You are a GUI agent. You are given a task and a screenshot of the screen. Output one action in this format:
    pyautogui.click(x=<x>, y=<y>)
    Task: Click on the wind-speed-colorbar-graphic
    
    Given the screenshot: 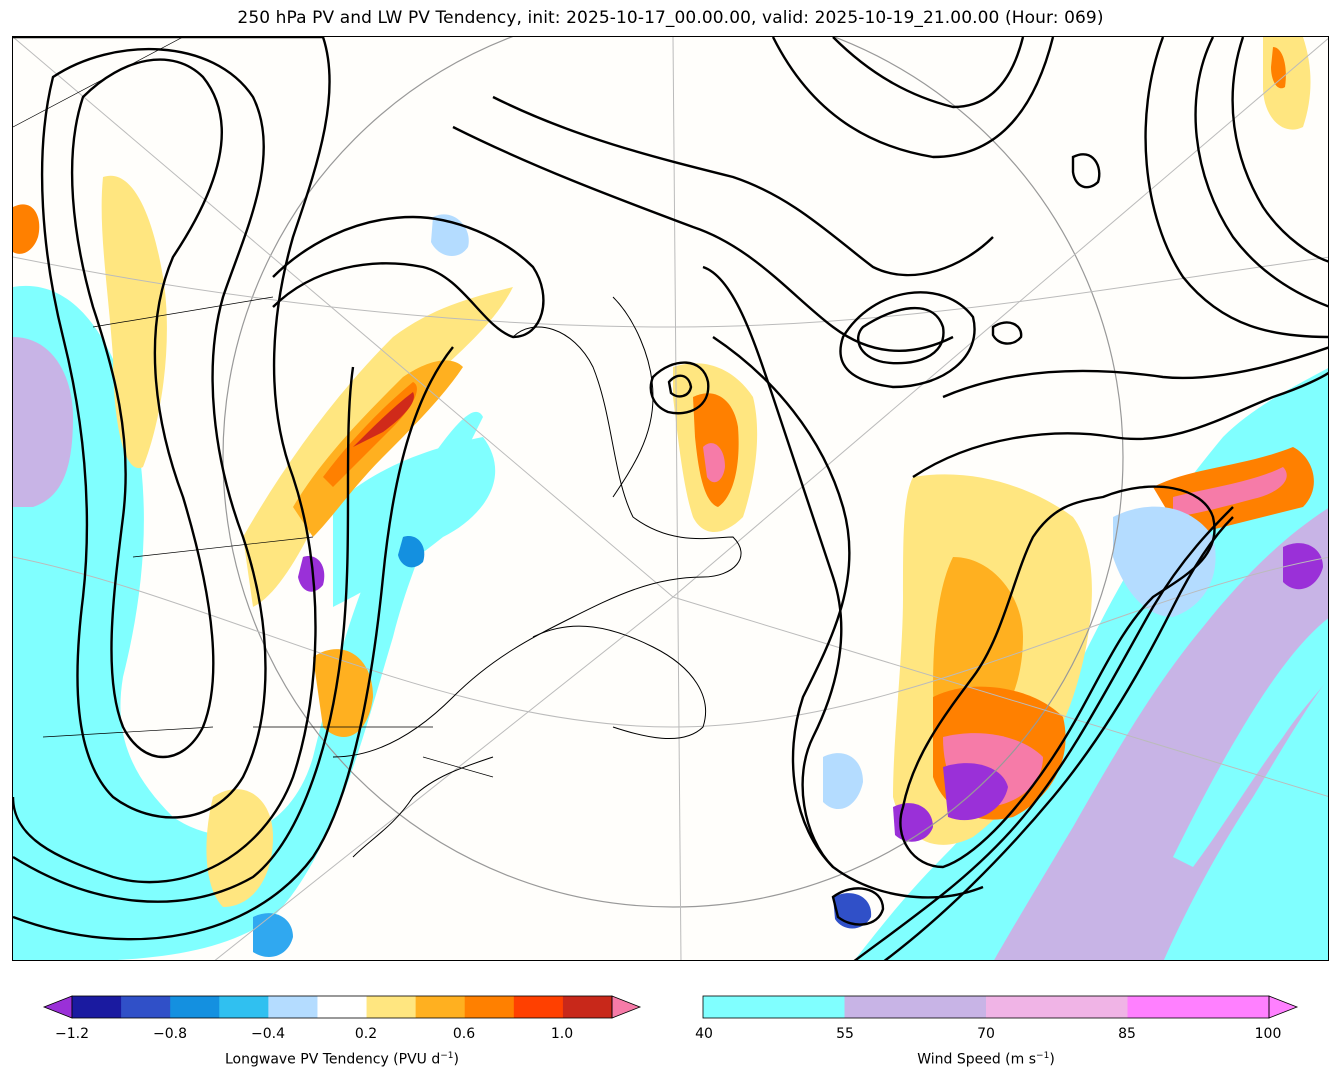 What is the action you would take?
    pyautogui.click(x=1000, y=1007)
    